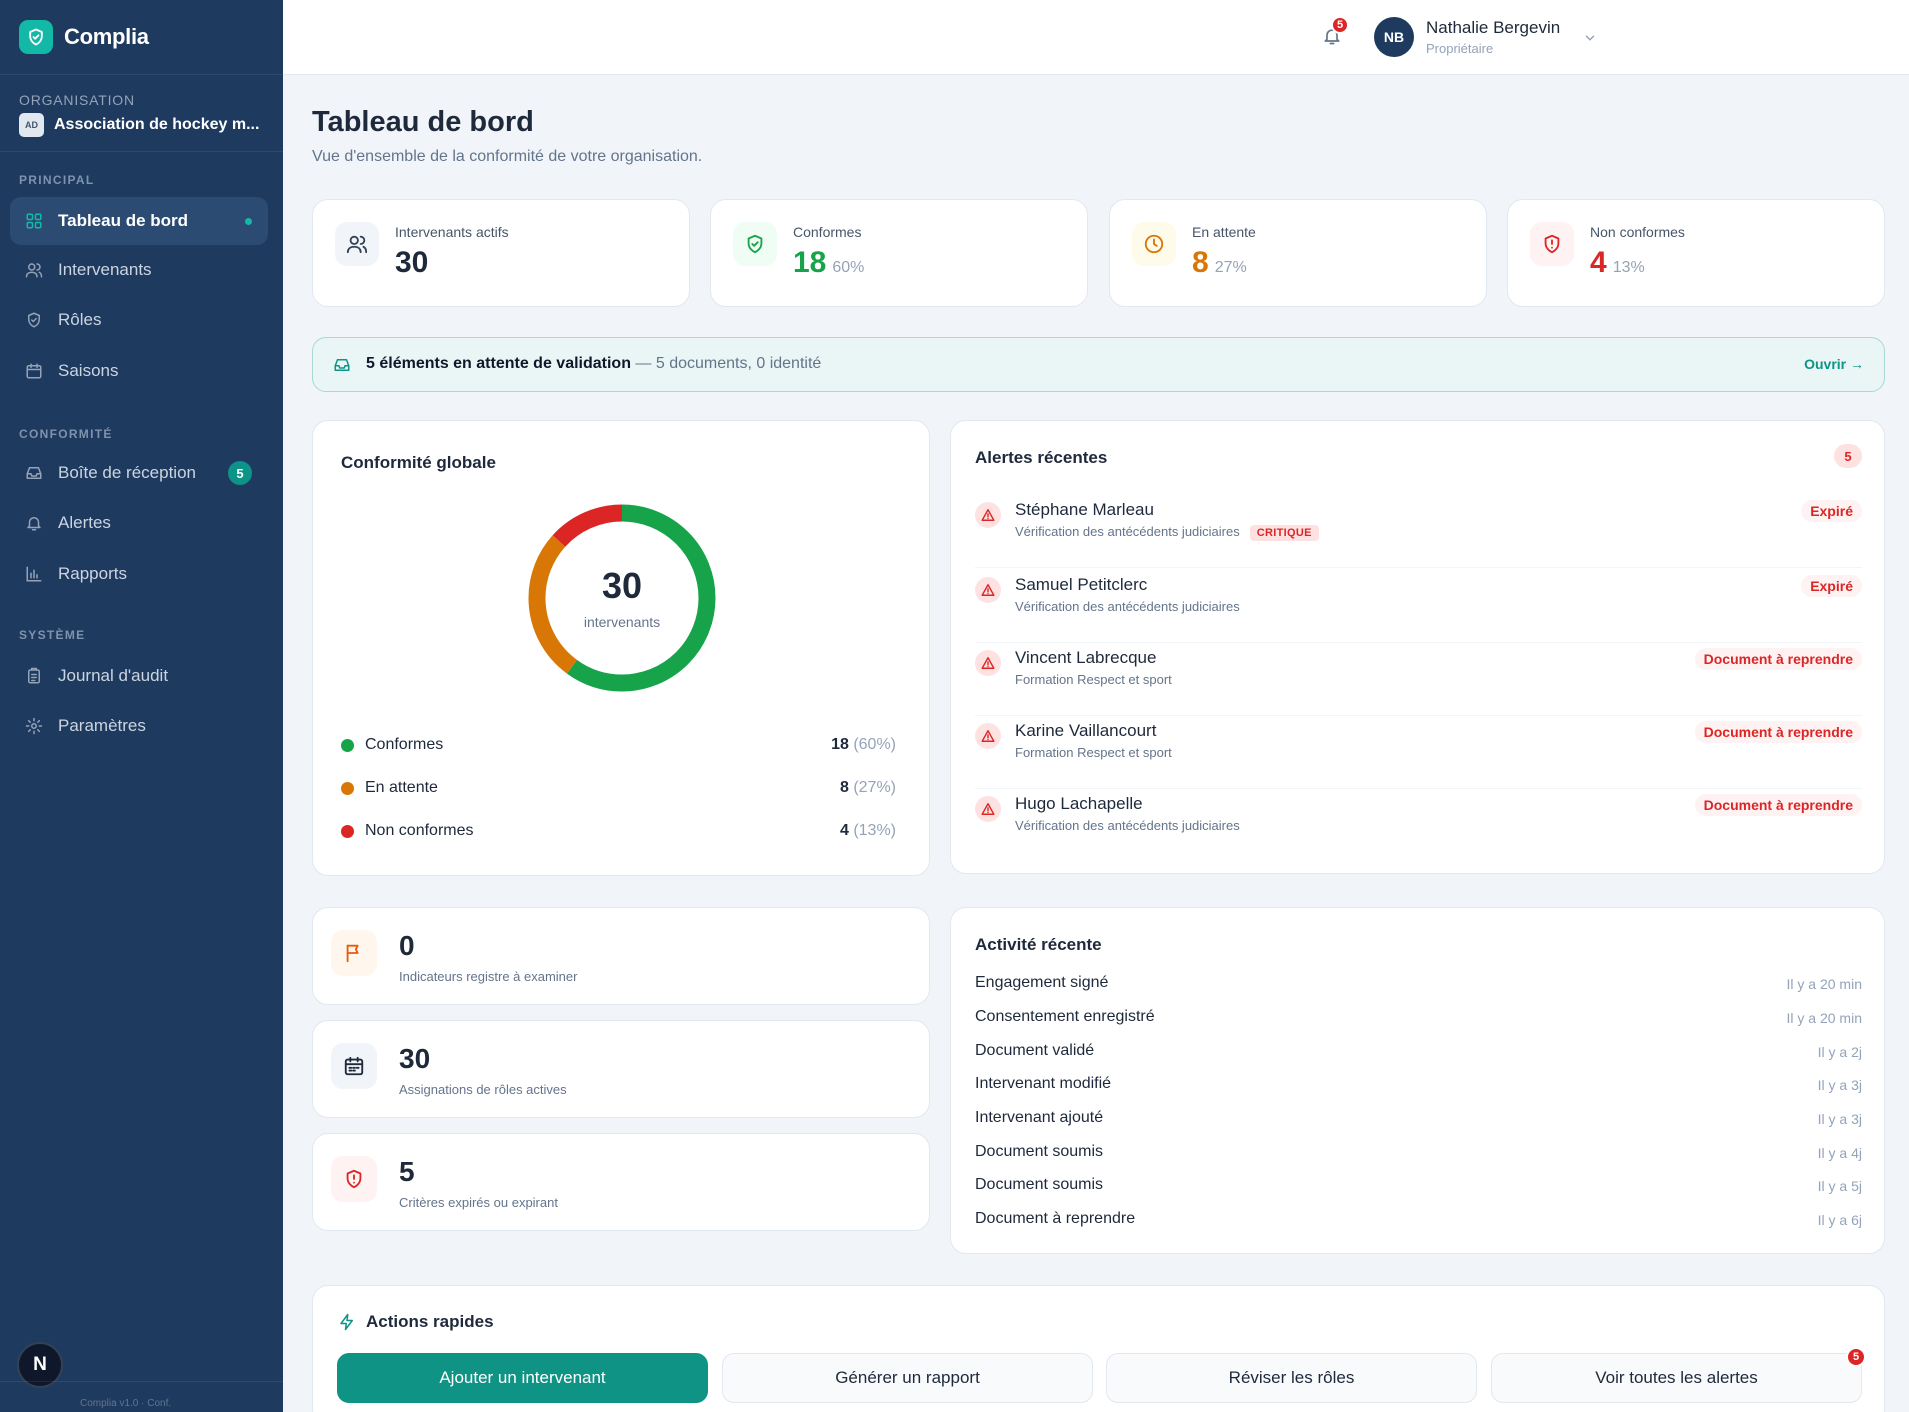 This screenshot has height=1412, width=1909. Describe the element at coordinates (423, 122) in the screenshot. I see `page-title: Tableau de bord` at that location.